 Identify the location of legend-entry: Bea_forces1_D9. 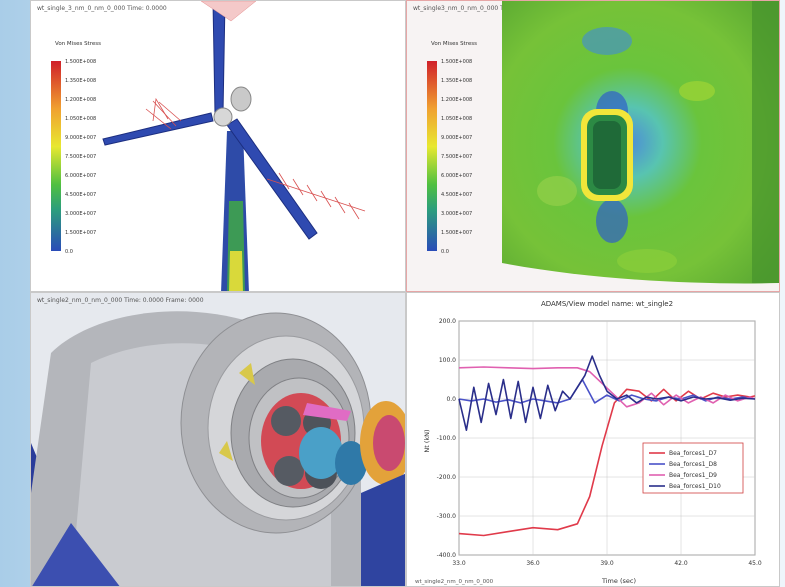
(693, 475).